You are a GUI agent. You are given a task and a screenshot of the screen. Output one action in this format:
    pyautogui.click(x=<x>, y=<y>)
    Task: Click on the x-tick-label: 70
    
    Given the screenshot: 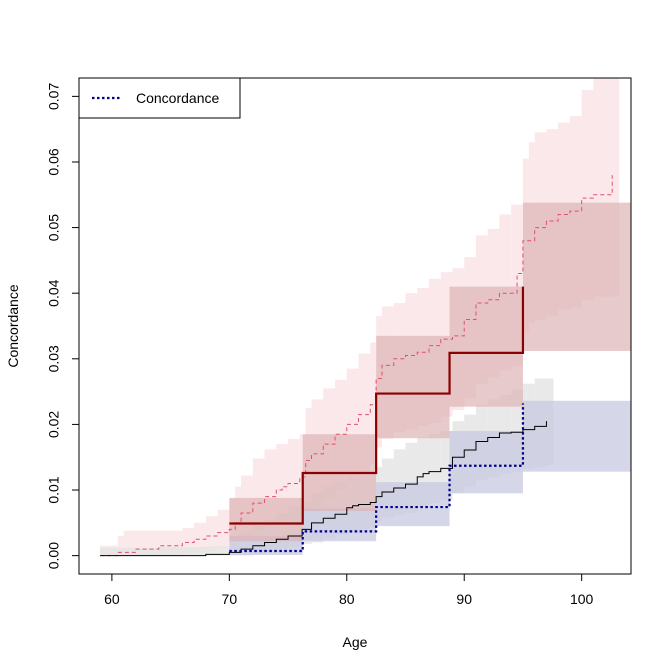 What is the action you would take?
    pyautogui.click(x=230, y=599)
    